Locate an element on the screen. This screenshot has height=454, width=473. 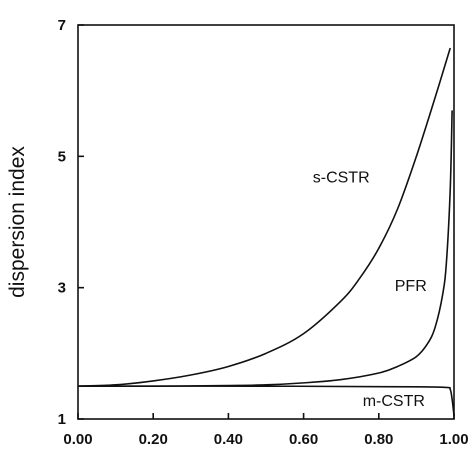
series-label-m-cstr: m-CSTR is located at coordinates (394, 401).